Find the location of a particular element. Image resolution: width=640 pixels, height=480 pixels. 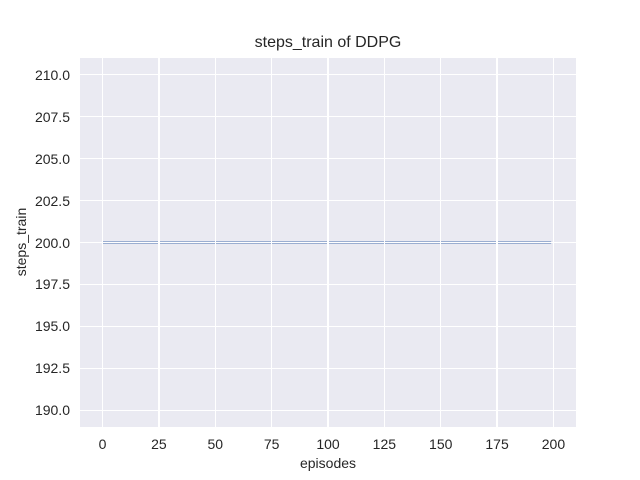

x-tick-label: 25 is located at coordinates (159, 444).